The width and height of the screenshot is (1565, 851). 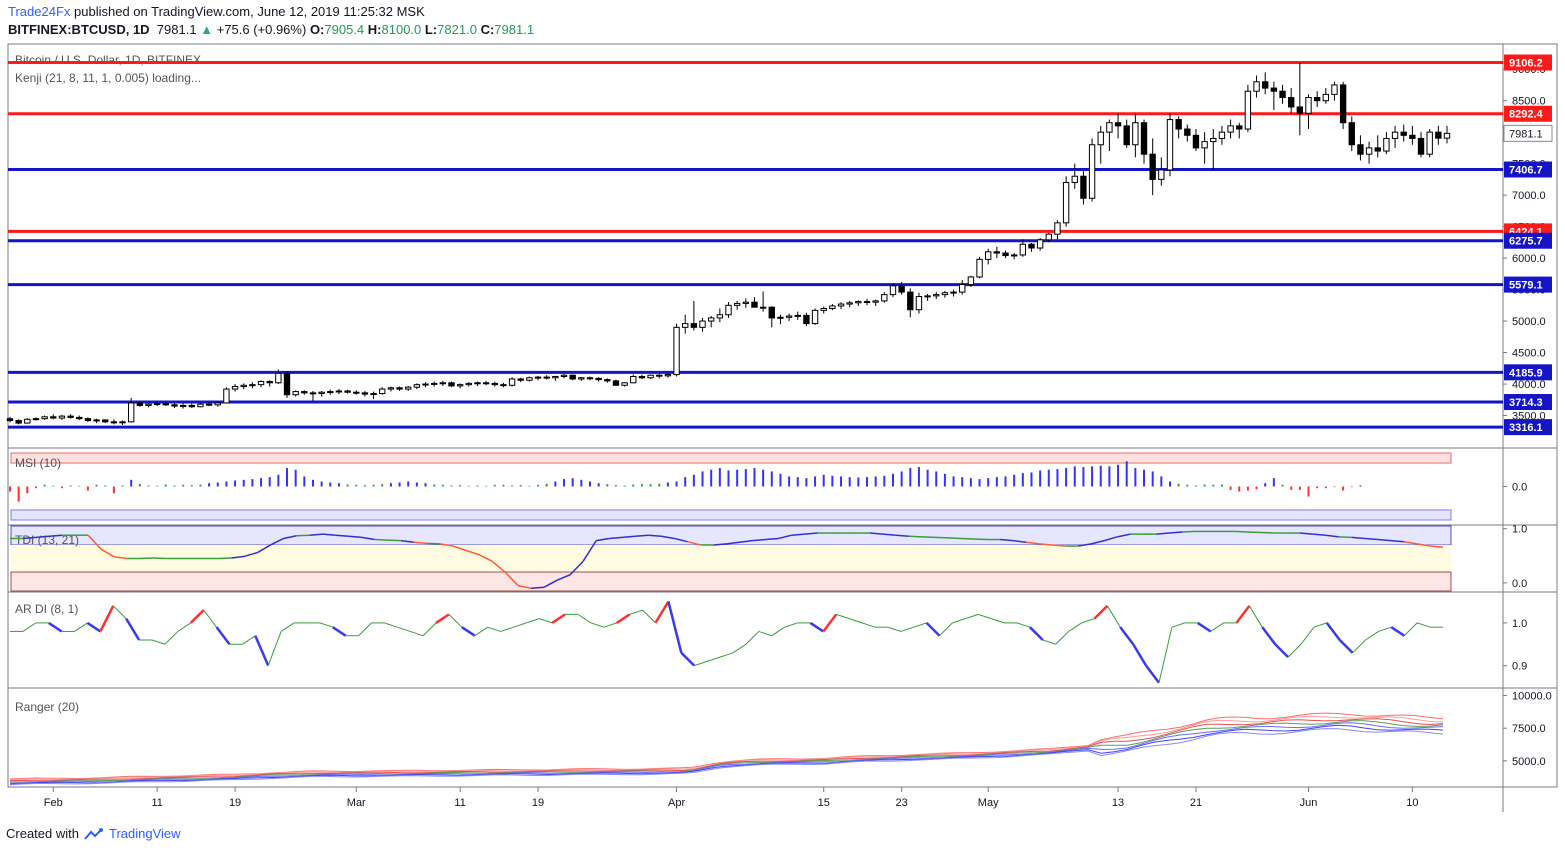 I want to click on author-name: Trade24Fx, so click(x=39, y=11).